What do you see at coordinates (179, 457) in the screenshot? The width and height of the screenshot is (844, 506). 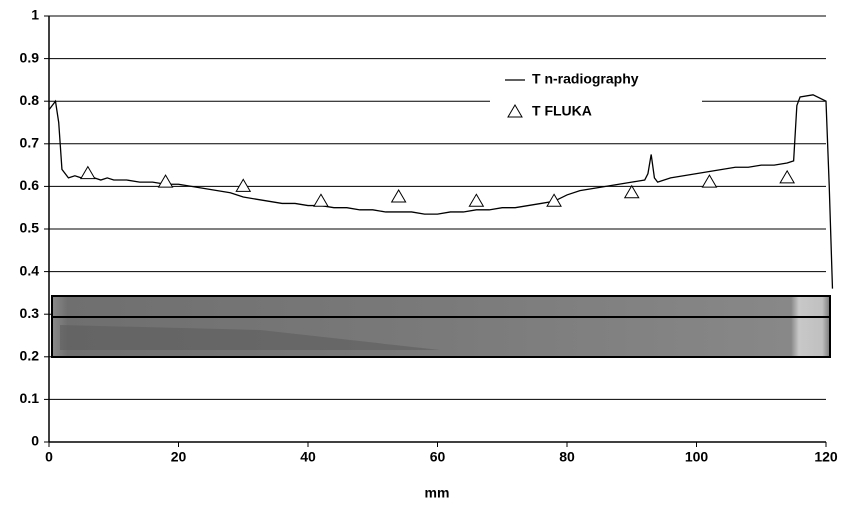 I see `x-tick-label: 20` at bounding box center [179, 457].